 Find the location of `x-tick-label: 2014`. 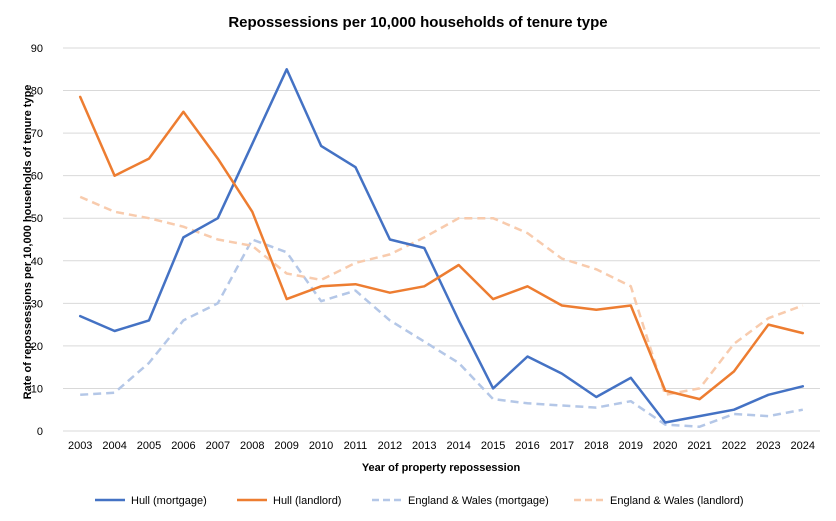

x-tick-label: 2014 is located at coordinates (458, 446).